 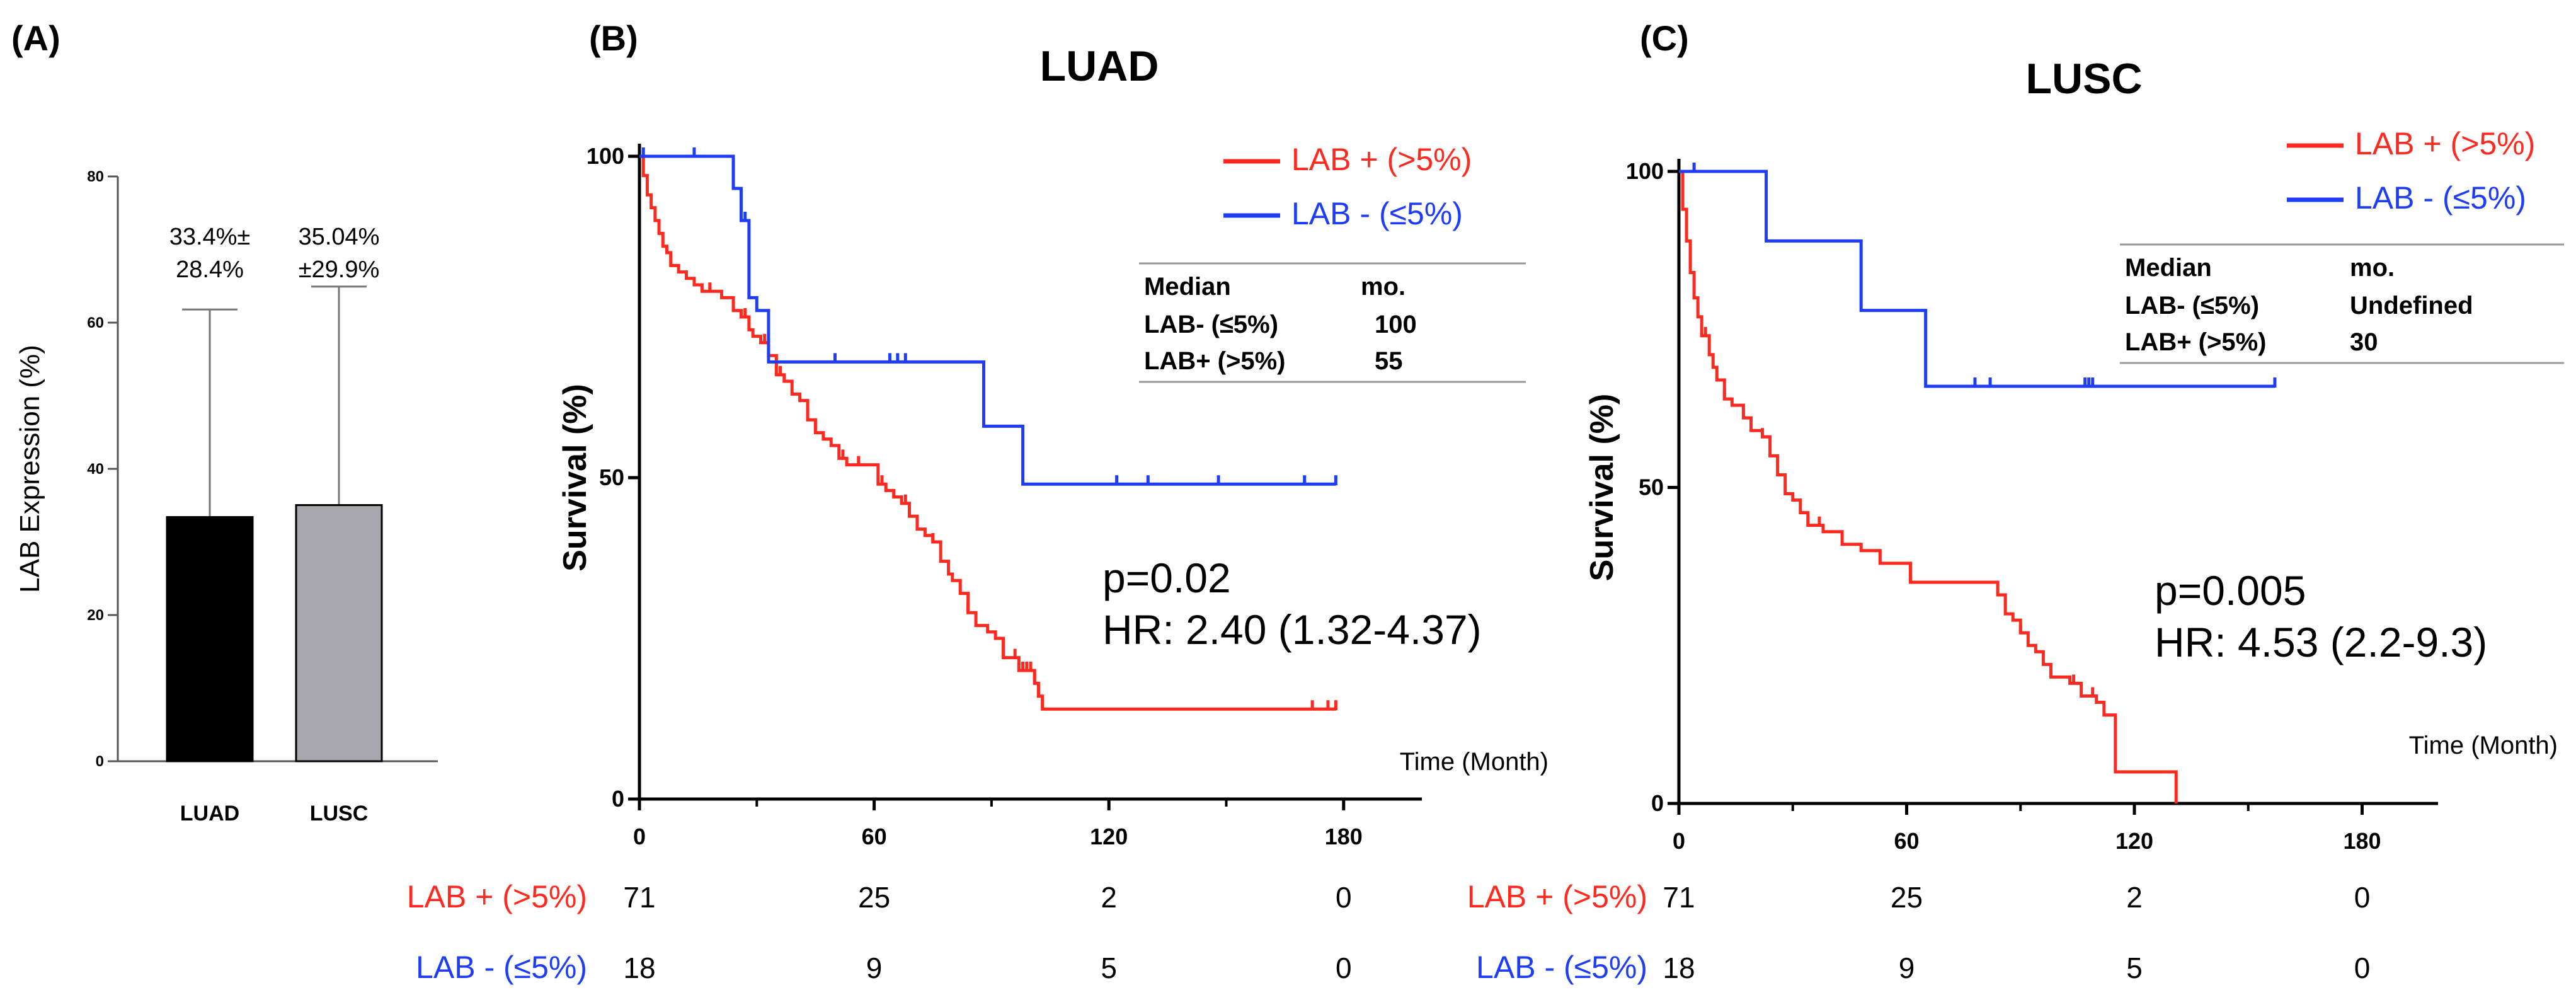 I want to click on b-risk-value: 71, so click(x=639, y=897).